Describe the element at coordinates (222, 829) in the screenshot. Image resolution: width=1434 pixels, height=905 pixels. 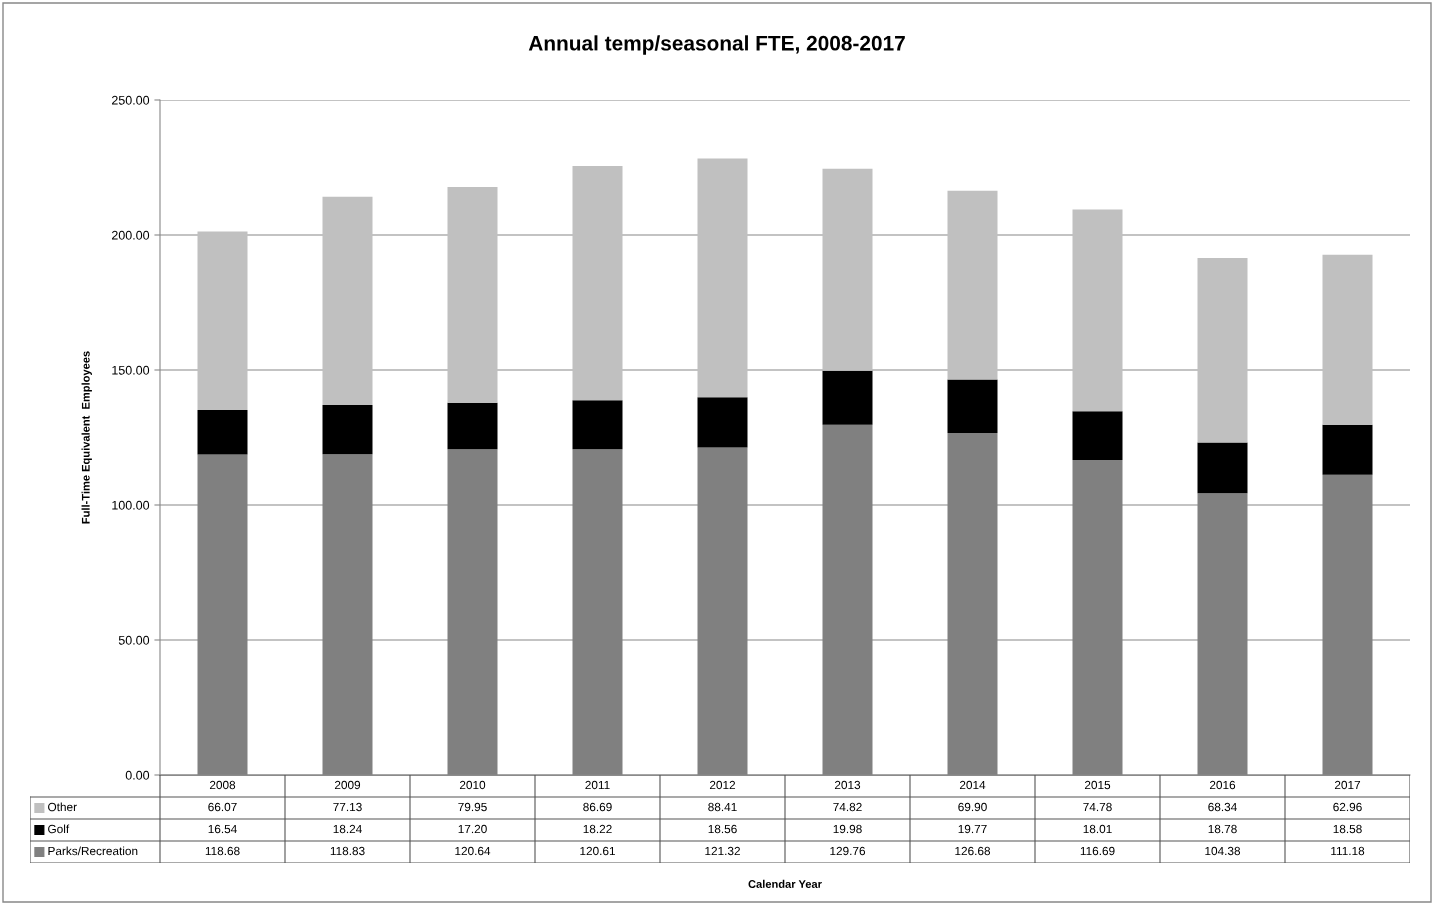
I see `data-label: 16.54` at that location.